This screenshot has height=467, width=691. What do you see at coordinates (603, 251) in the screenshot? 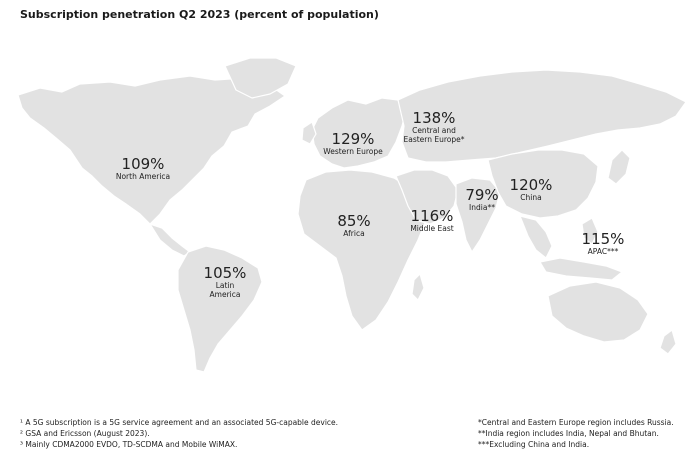
I see `apac-name: APAC***` at bounding box center [603, 251].